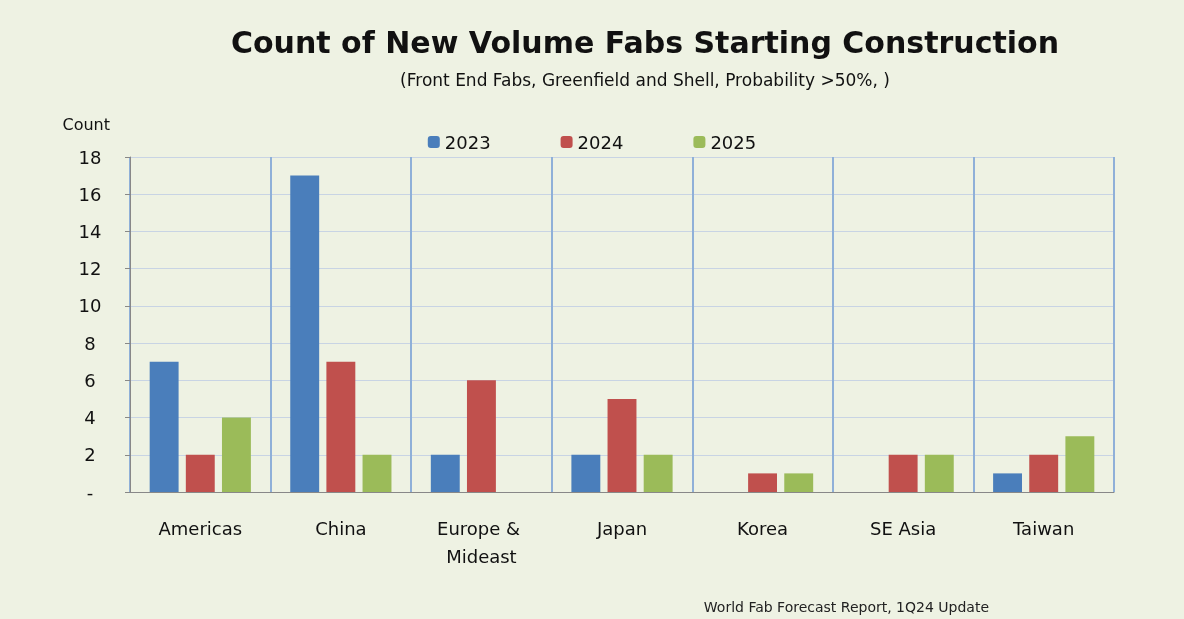 This screenshot has height=619, width=1184. I want to click on y-axis-title: Count, so click(86, 124).